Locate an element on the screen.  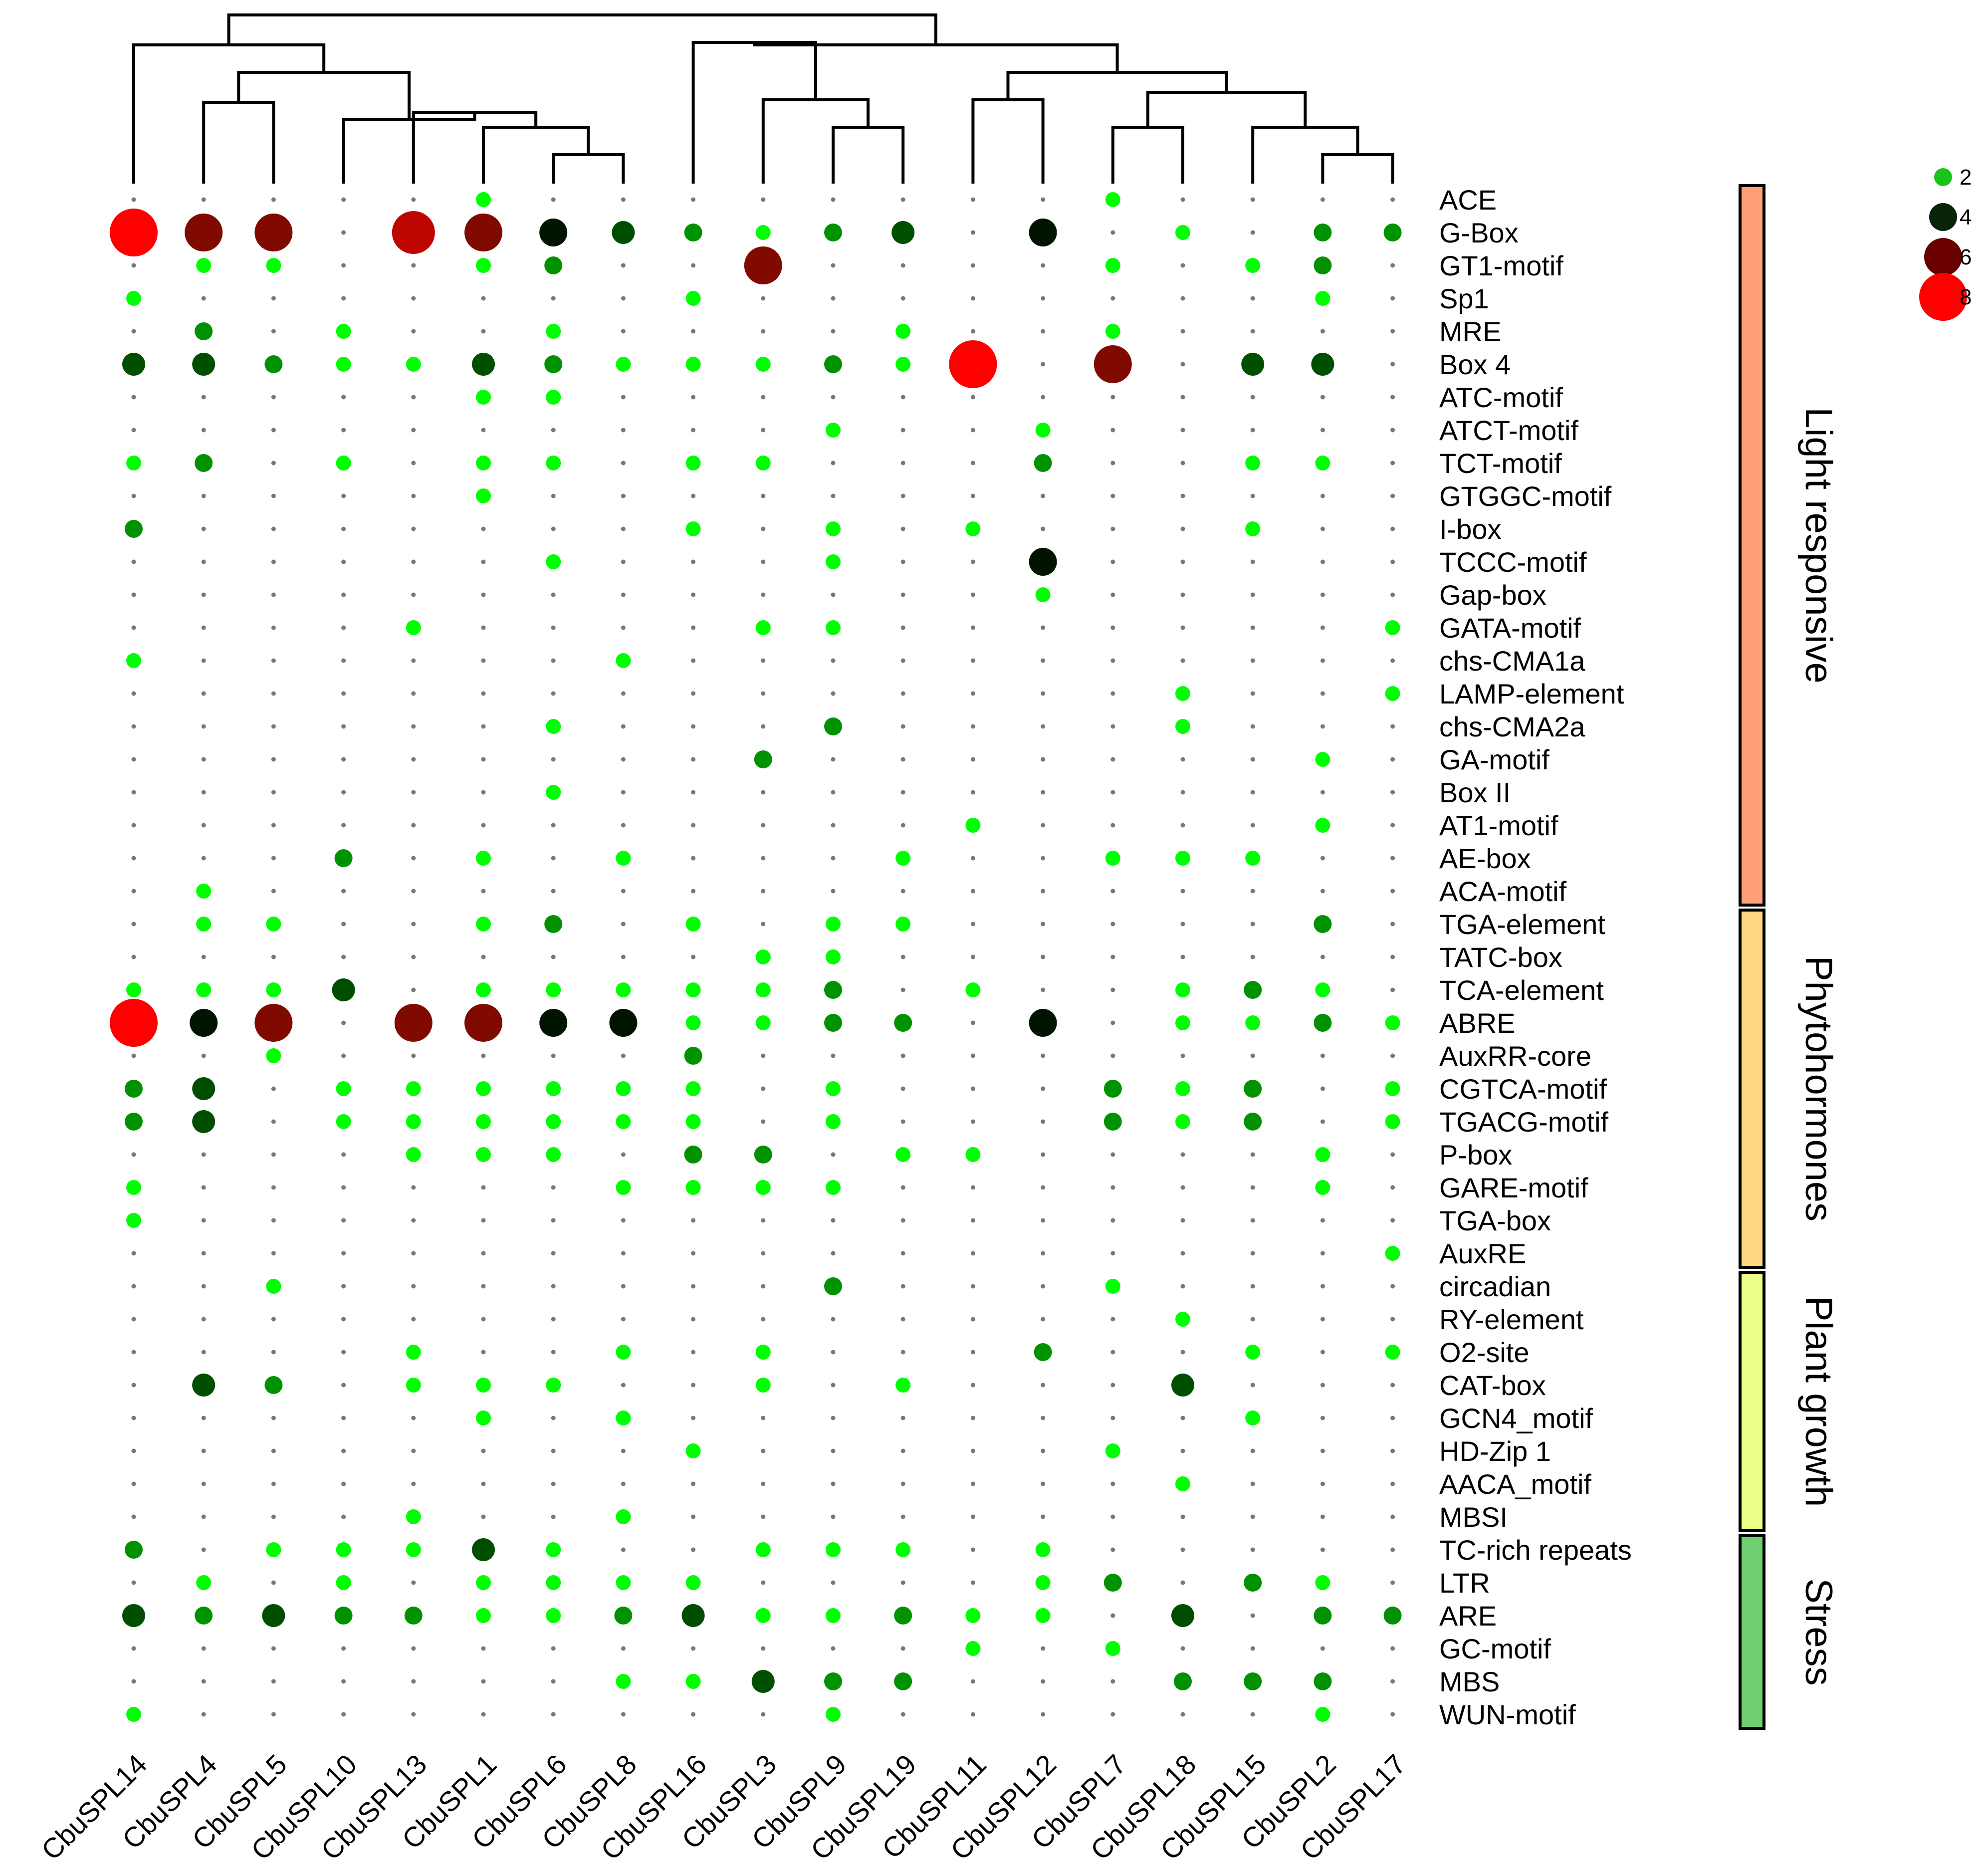
dot-mbs-cbuspl13 is located at coordinates (413, 1681).